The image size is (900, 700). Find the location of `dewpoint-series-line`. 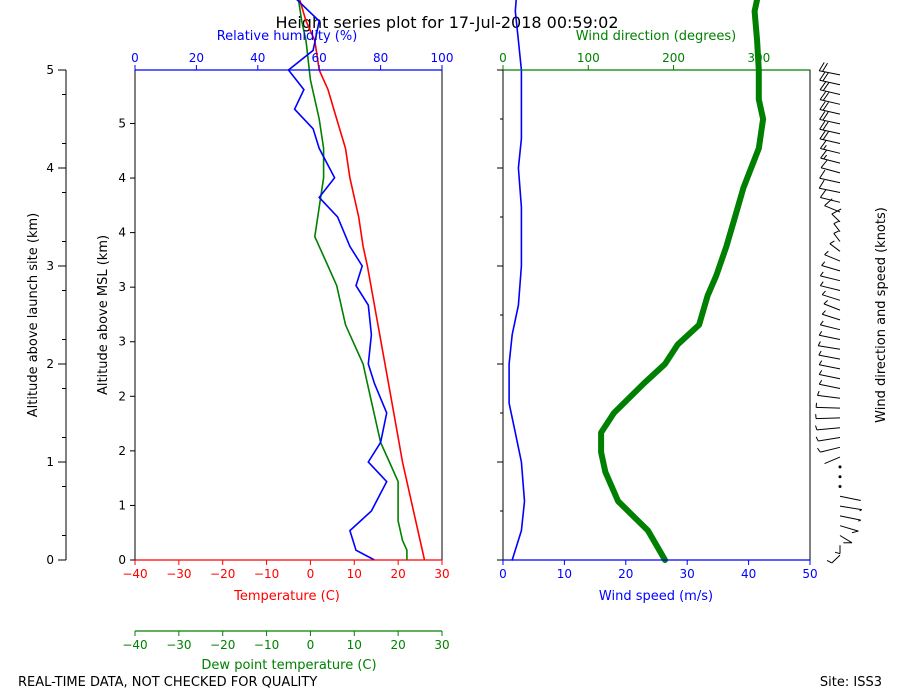

dewpoint-series-line is located at coordinates (352, 280).